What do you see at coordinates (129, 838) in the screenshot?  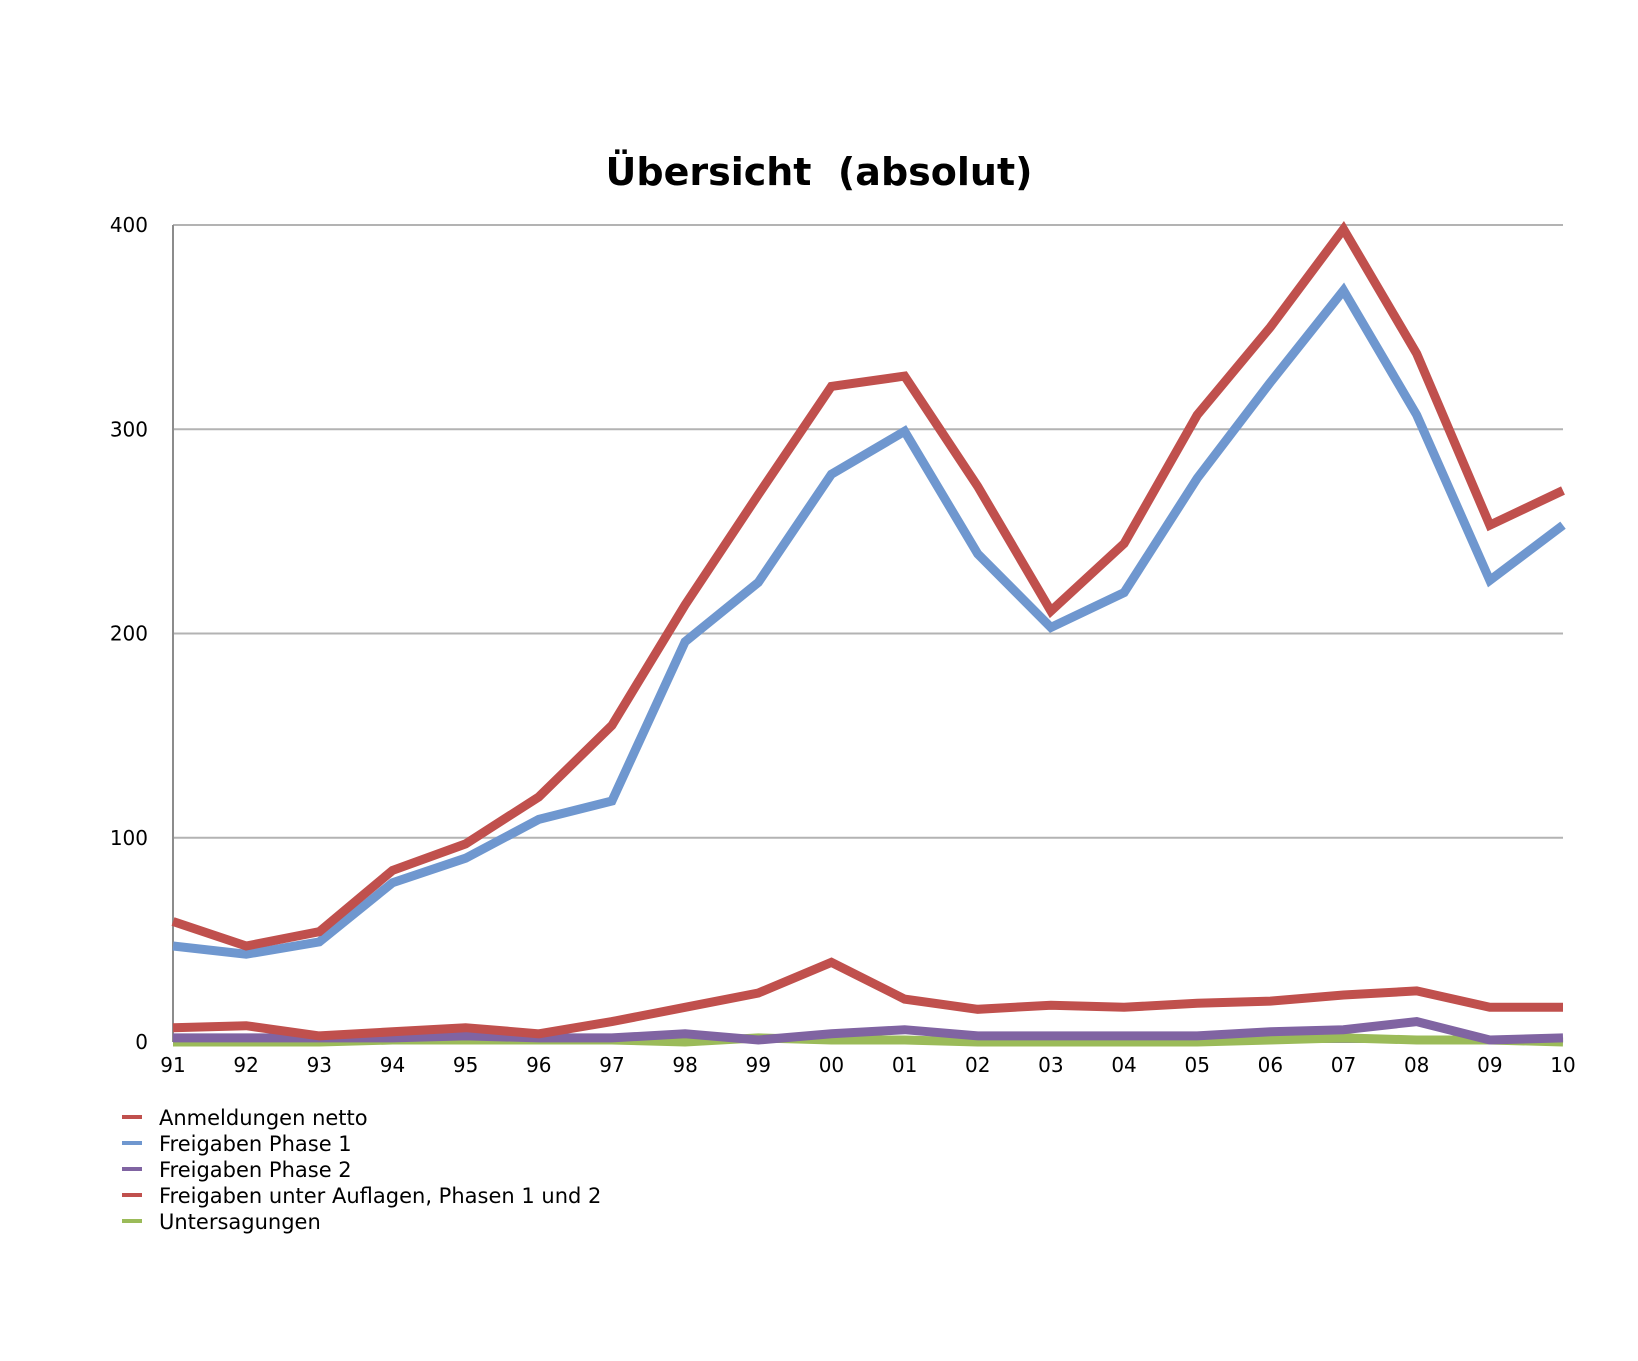 I see `y-tick-label: 100` at bounding box center [129, 838].